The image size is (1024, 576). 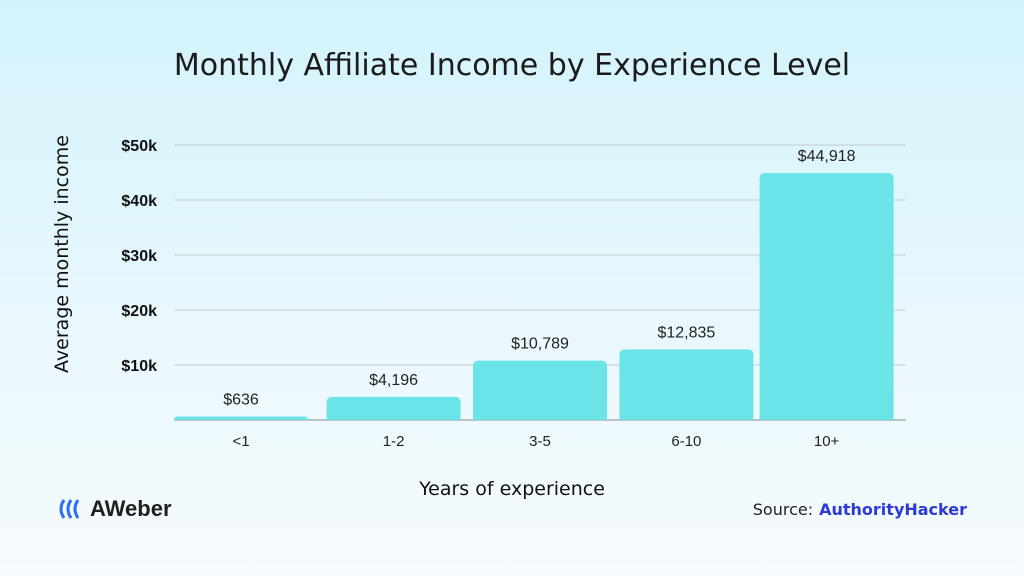 I want to click on source-note: Source: AuthorityHacker, so click(x=860, y=509).